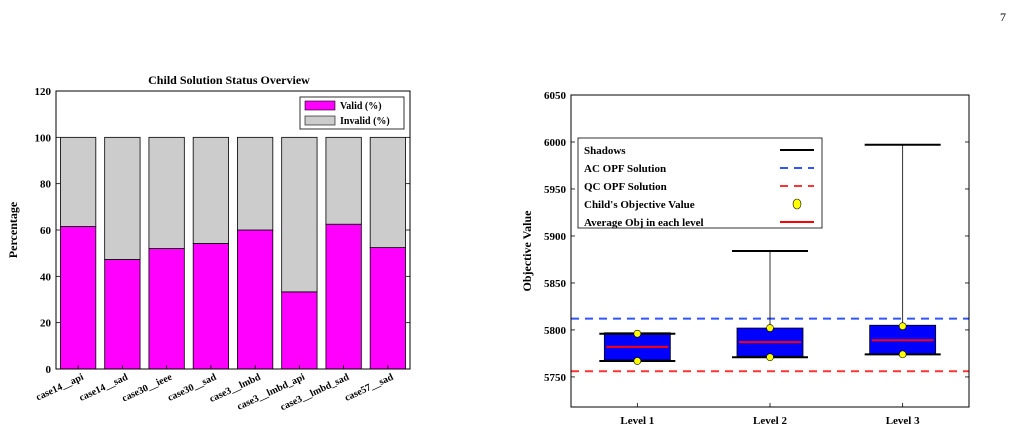 This screenshot has width=1022, height=443. Describe the element at coordinates (361, 106) in the screenshot. I see `legend-label-valid: Valid (%)` at that location.